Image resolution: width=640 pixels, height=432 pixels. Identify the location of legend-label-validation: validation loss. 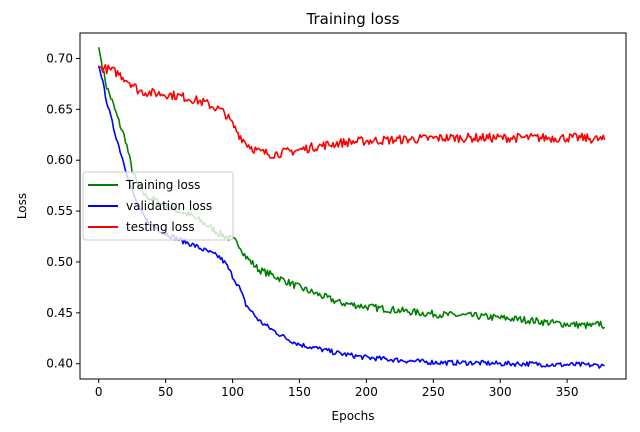
(169, 206).